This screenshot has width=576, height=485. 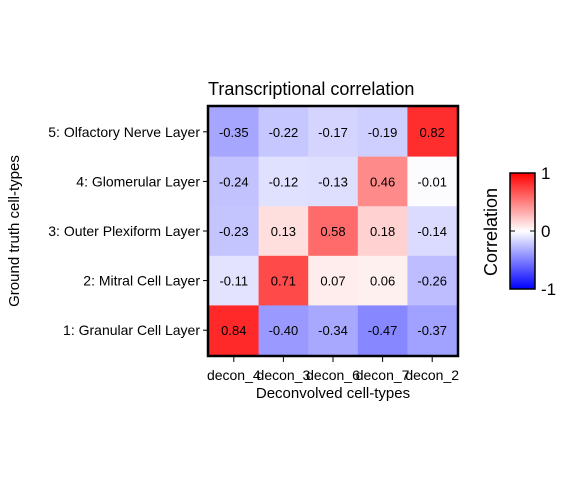 I want to click on color-legend: Correlation 1 0 -1, so click(x=518, y=231).